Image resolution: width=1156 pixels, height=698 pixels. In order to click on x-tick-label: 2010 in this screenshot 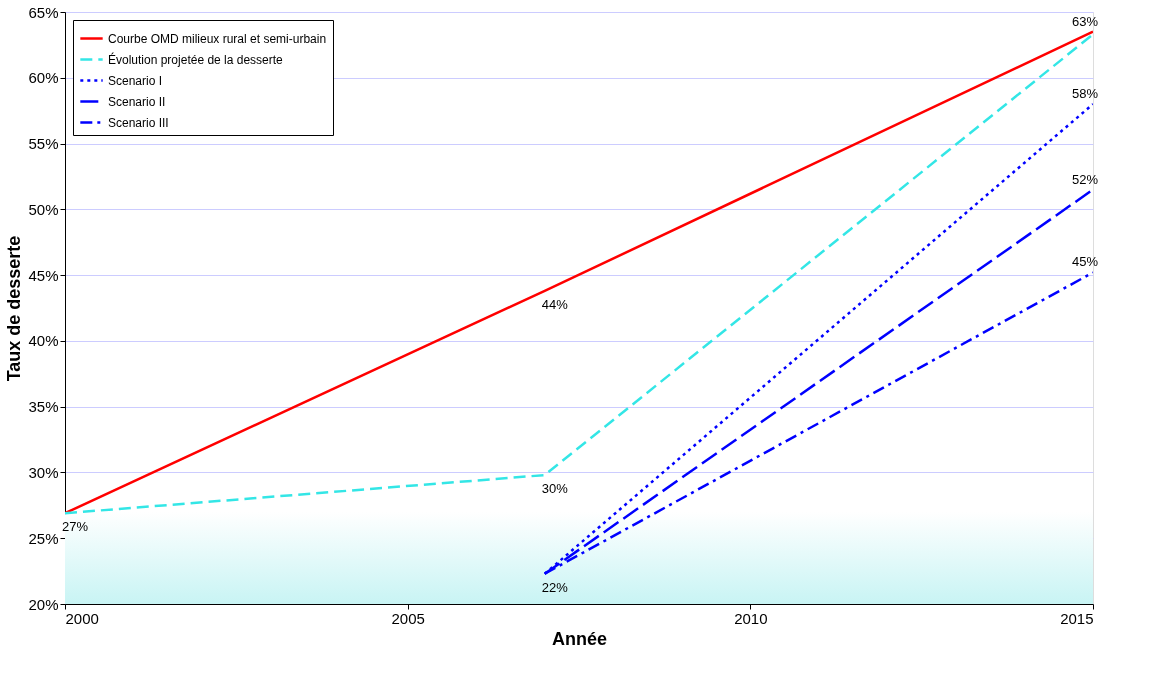, I will do `click(751, 618)`.